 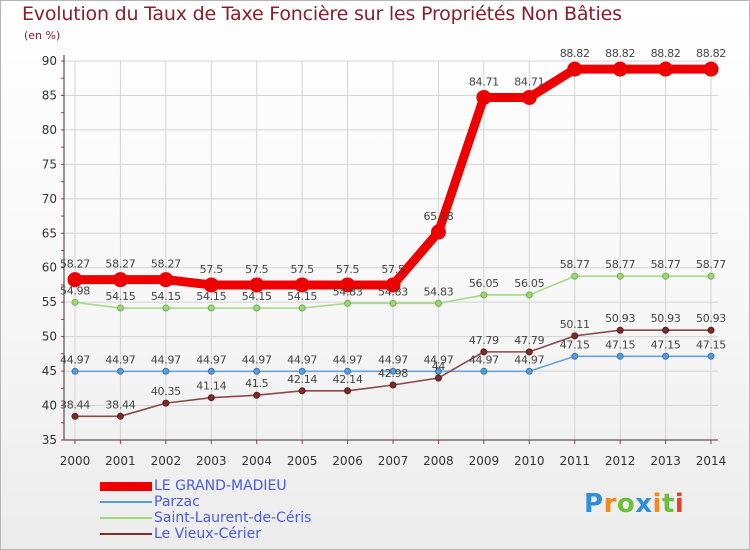 I want to click on brand-letter: x, so click(x=644, y=504).